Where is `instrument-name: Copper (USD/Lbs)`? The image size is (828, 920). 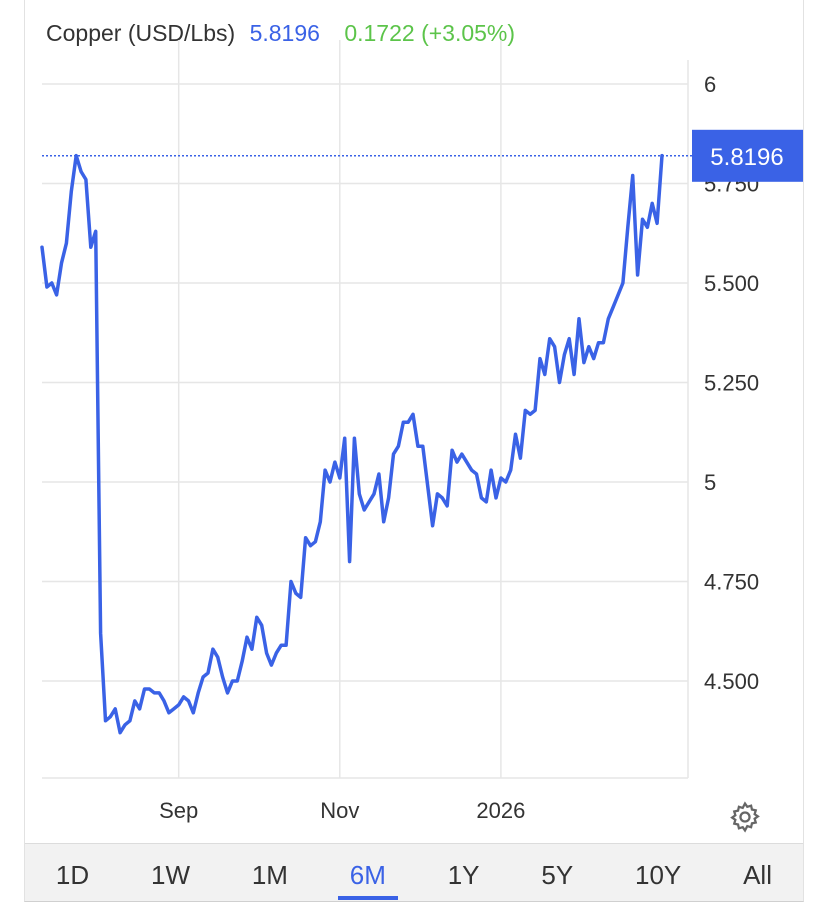 instrument-name: Copper (USD/Lbs) is located at coordinates (141, 33).